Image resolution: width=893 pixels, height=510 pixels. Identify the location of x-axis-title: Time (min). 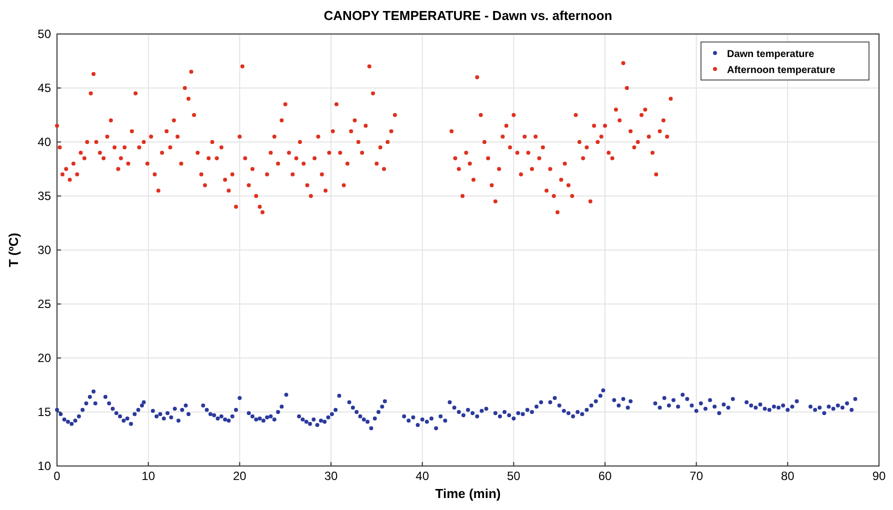
(468, 493).